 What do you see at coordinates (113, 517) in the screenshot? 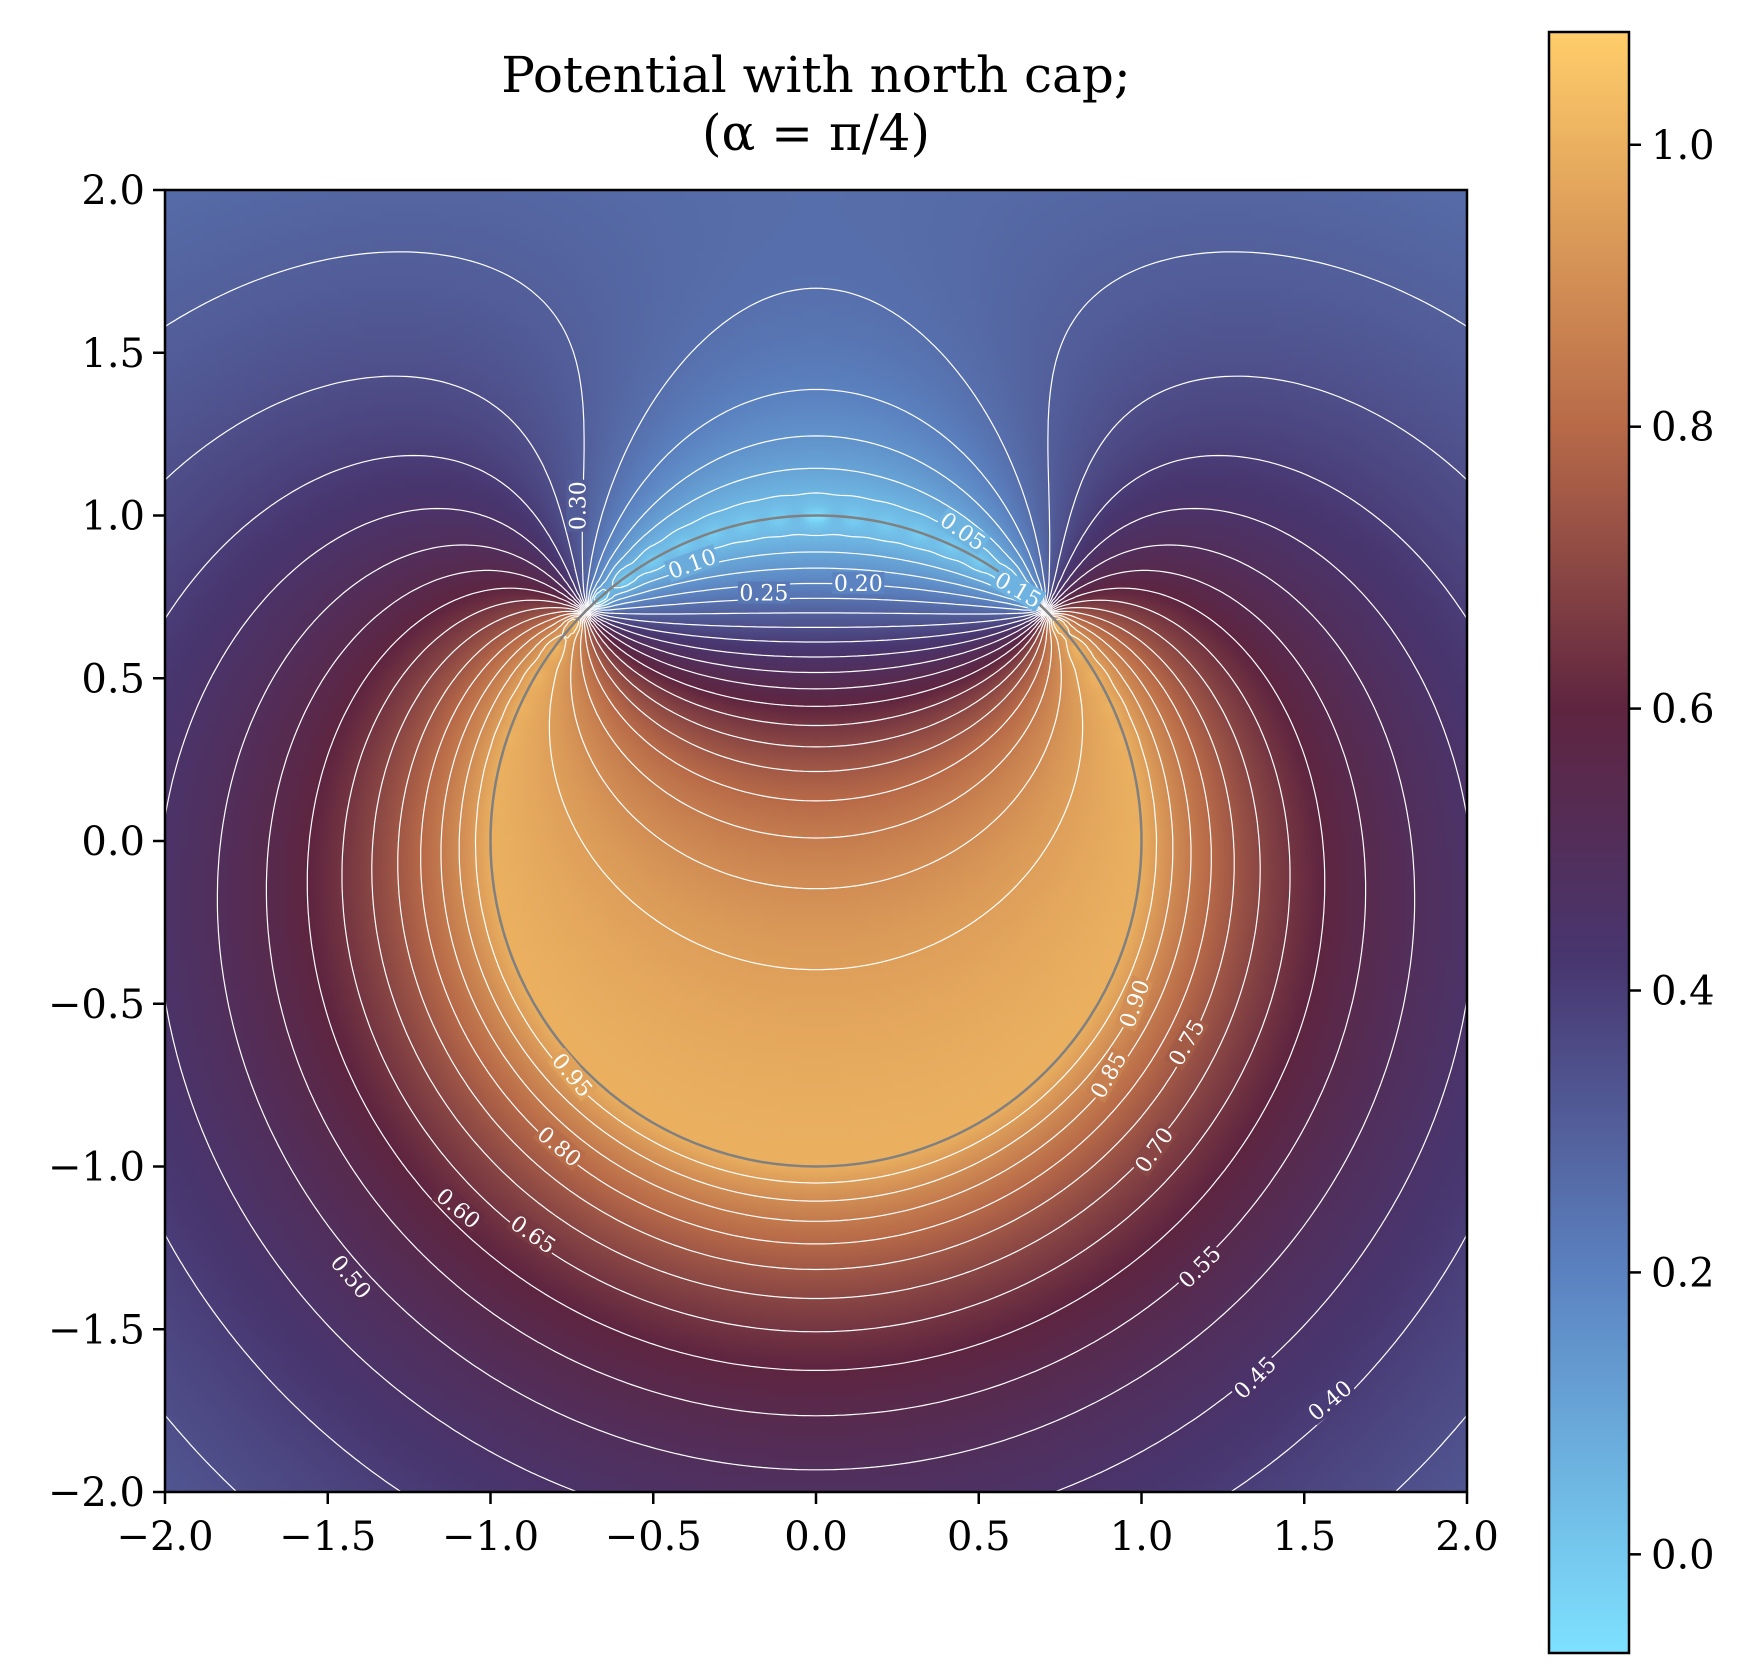
I see `y-tick-label: 1.0` at bounding box center [113, 517].